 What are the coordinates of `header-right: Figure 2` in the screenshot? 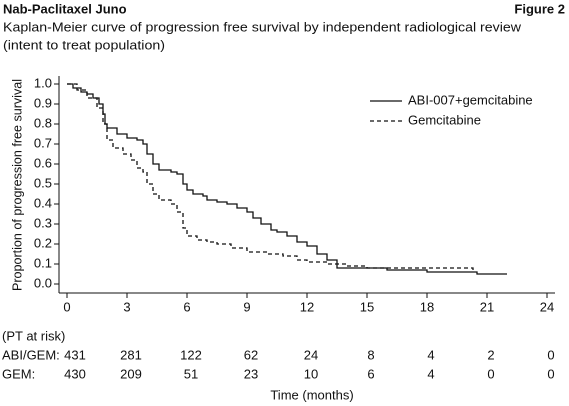 It's located at (539, 8).